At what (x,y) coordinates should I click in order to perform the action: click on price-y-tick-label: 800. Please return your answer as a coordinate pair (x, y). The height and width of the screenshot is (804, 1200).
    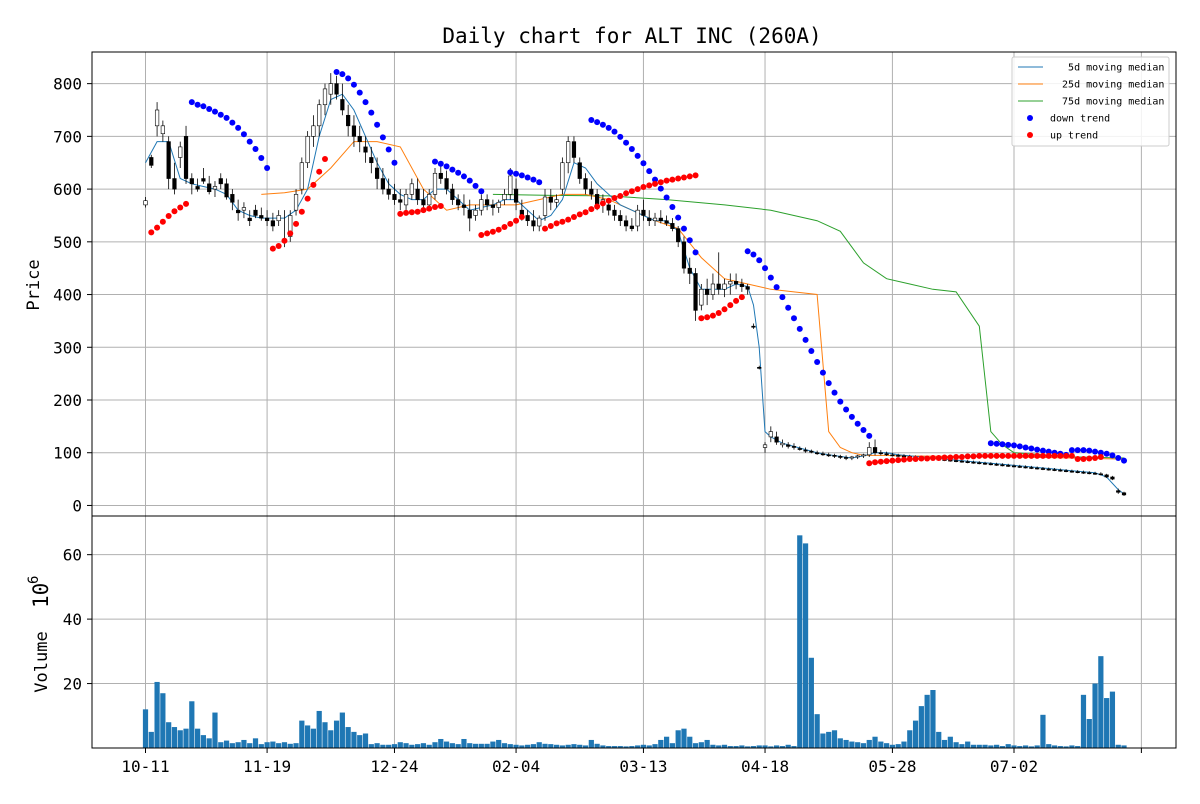
    Looking at the image, I should click on (67, 84).